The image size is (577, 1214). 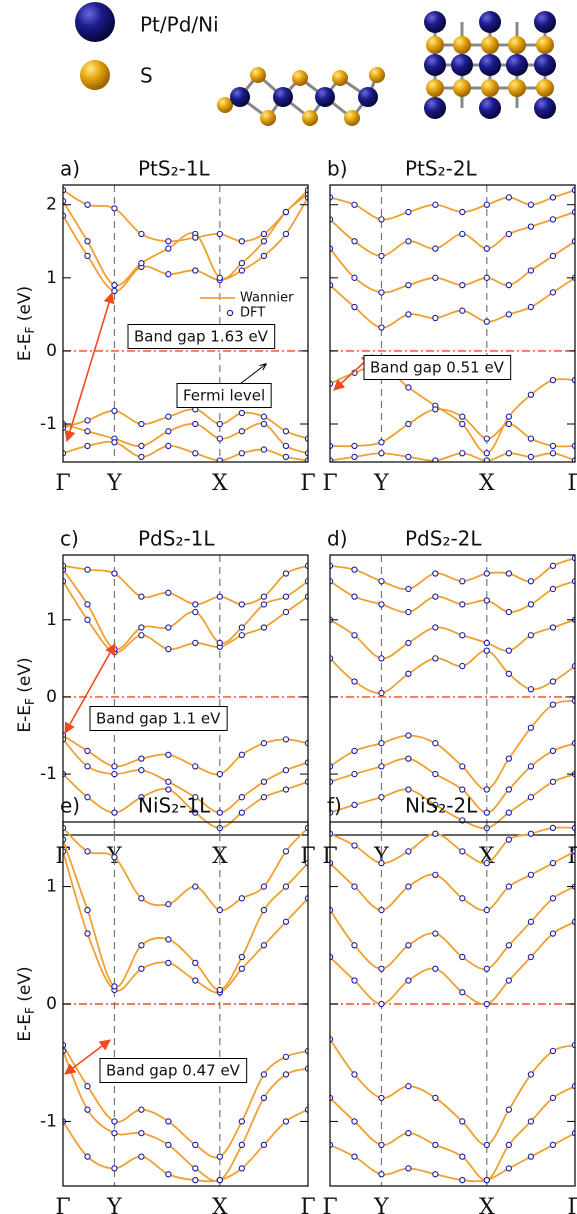 I want to click on legend-label: DFT, so click(x=252, y=313).